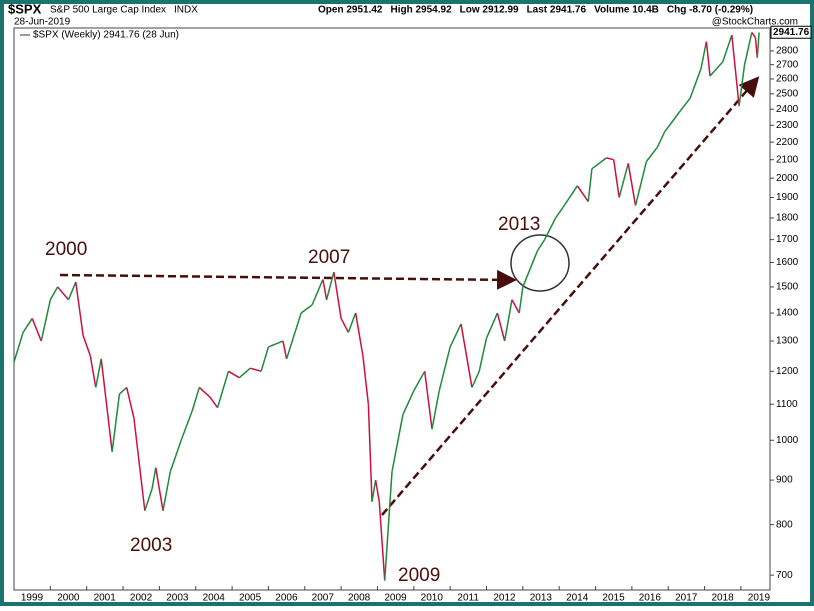  I want to click on y-tick-label: 1700, so click(787, 239).